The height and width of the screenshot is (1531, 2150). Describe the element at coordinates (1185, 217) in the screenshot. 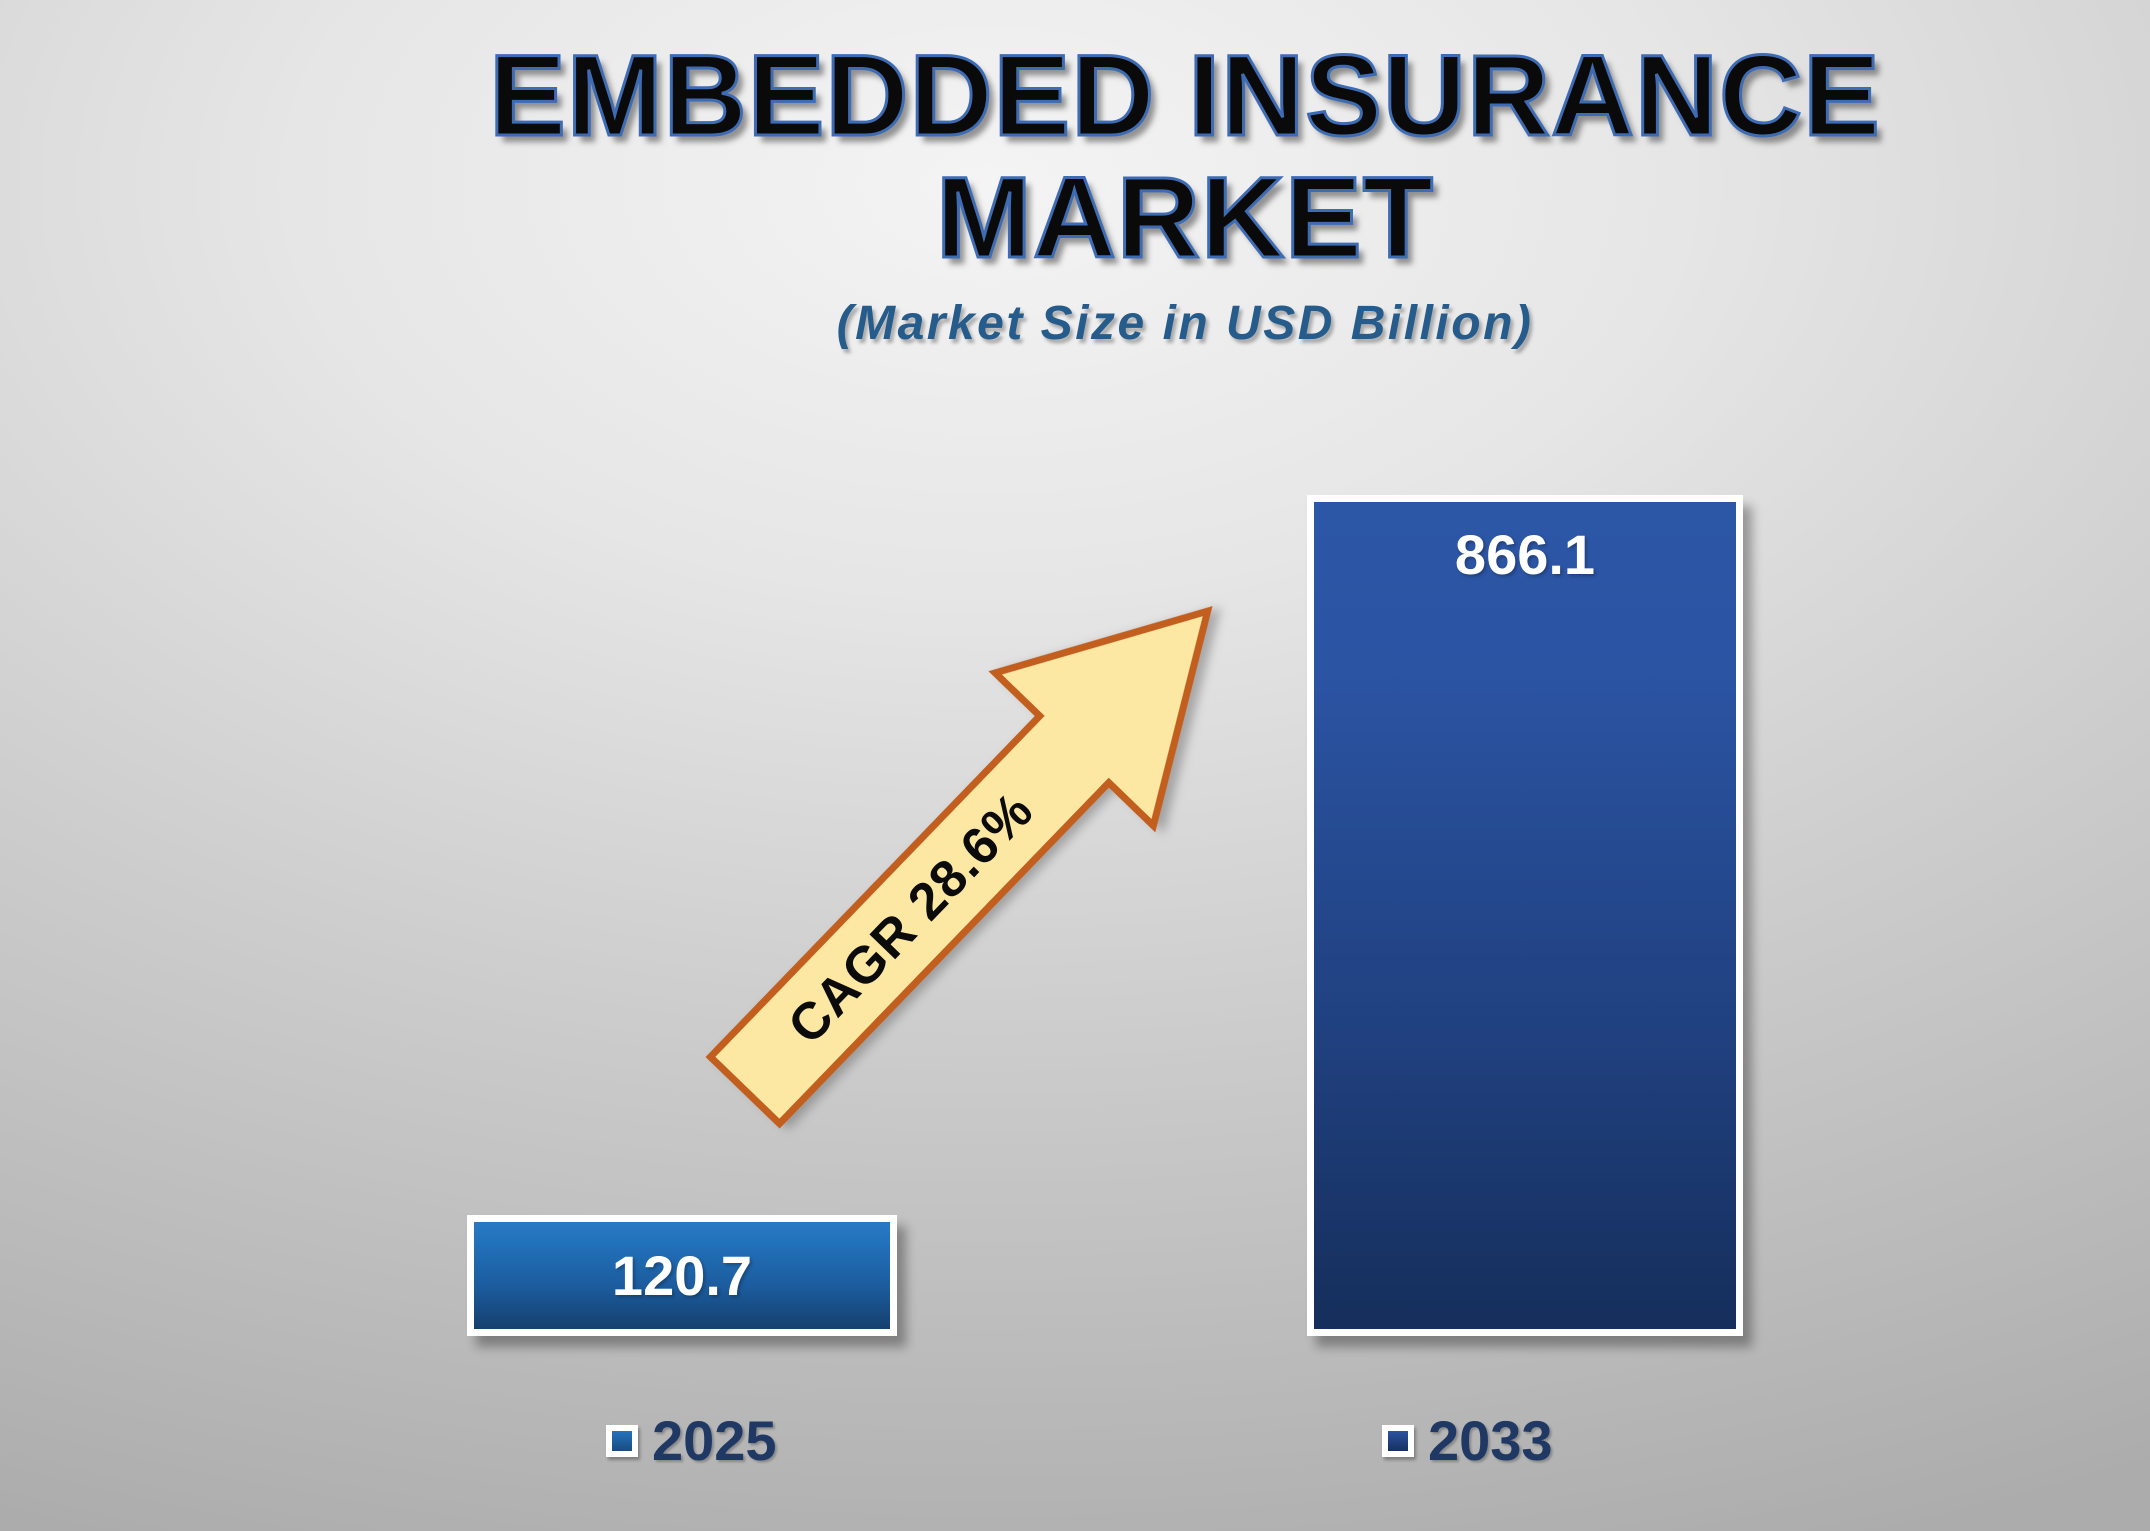

I see `chart-title-line2: MARKET` at that location.